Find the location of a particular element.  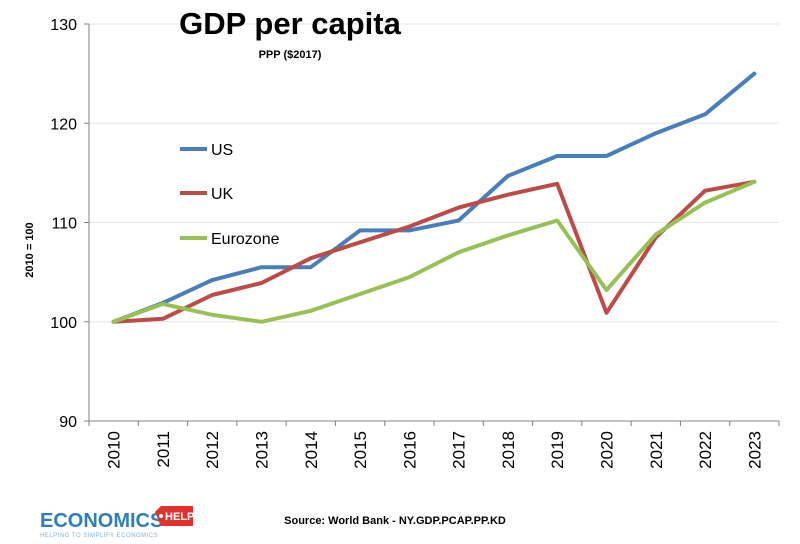

x-tick-label: 2021 is located at coordinates (656, 450).